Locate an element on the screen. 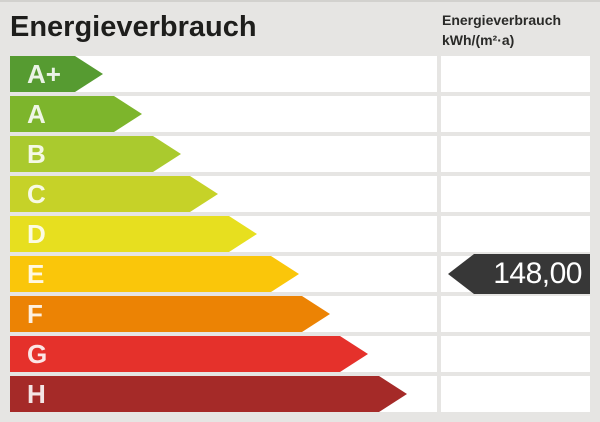 Image resolution: width=600 pixels, height=422 pixels. energy-class-arrow: A is located at coordinates (76, 114).